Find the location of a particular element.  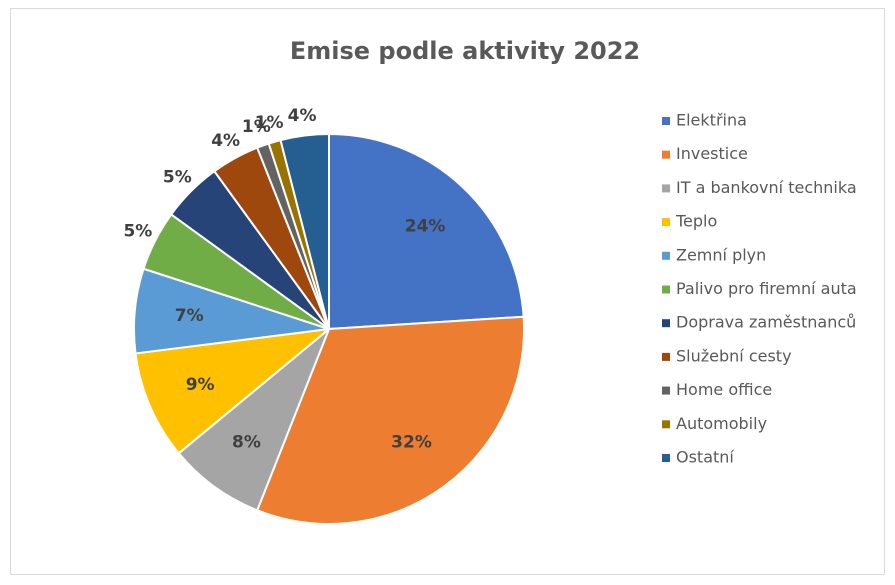

data-label: 32% is located at coordinates (411, 443).